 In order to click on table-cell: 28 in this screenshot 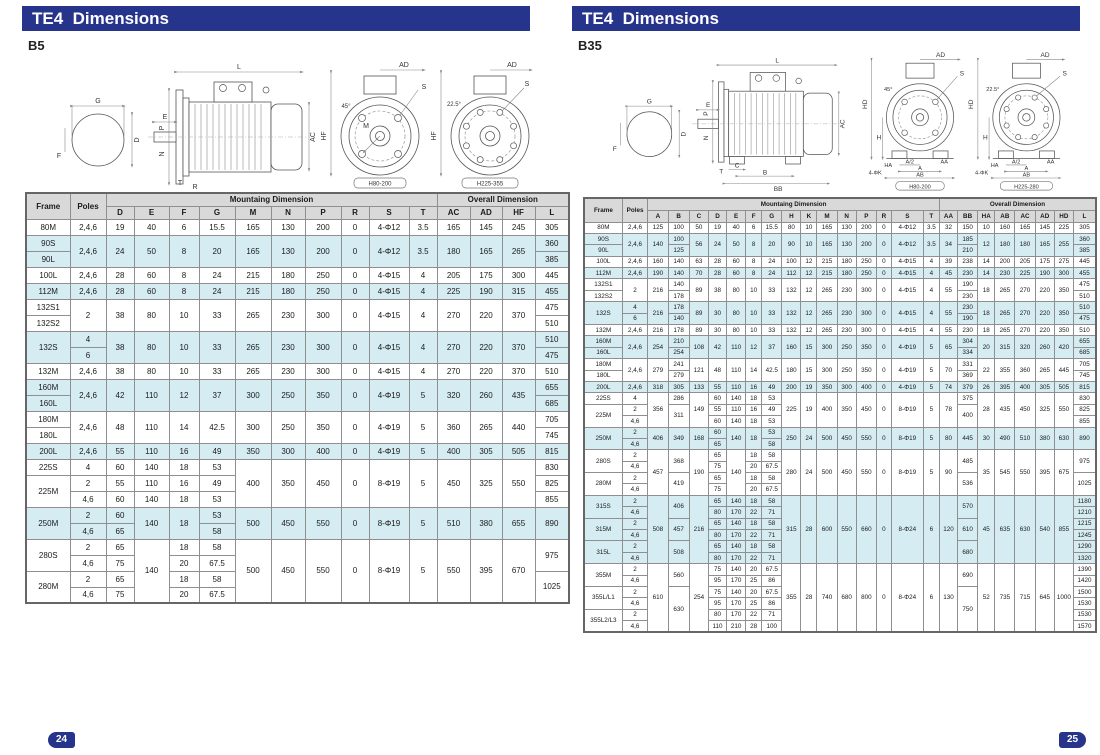, I will do `click(717, 262)`.